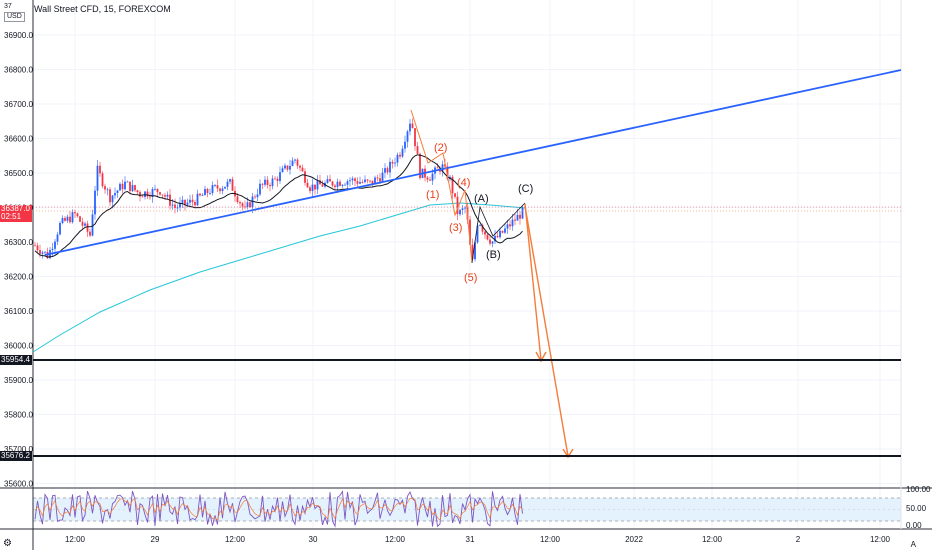 The height and width of the screenshot is (550, 932). What do you see at coordinates (279, 277) in the screenshot?
I see `slow-moving-average-line` at bounding box center [279, 277].